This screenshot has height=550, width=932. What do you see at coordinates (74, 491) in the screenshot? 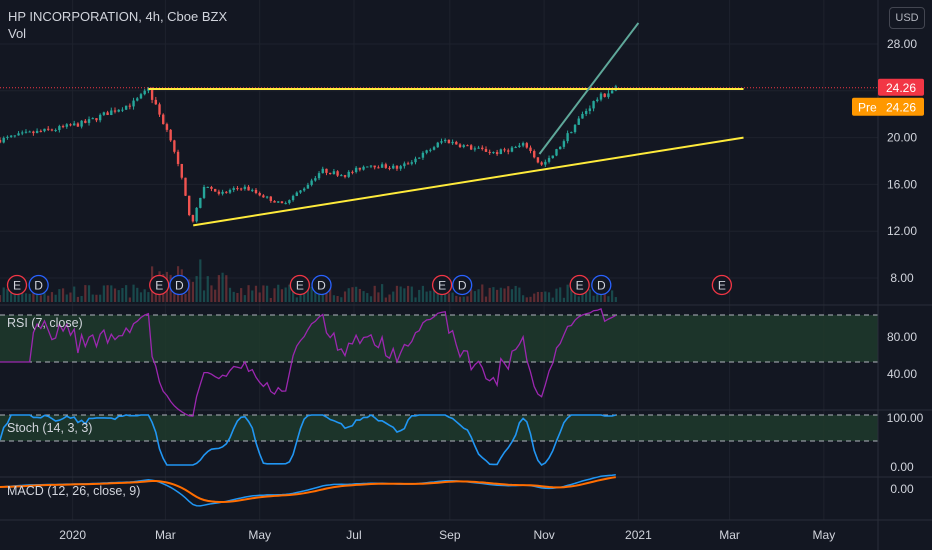
I see `macd-legend: MACD (12, 26, close, 9)` at bounding box center [74, 491].